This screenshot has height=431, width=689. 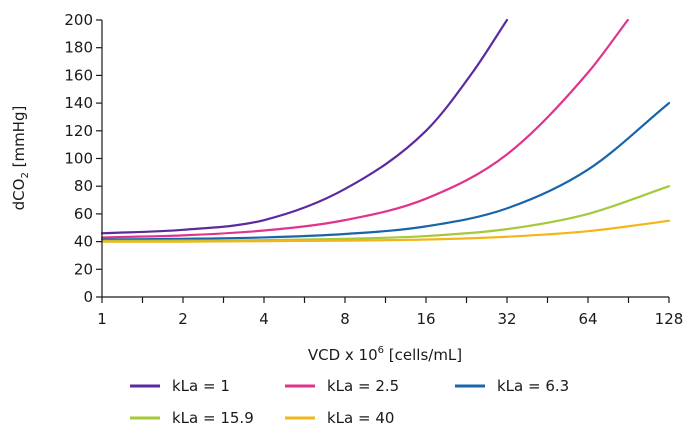 I want to click on x-tick-label-4: 4, so click(x=264, y=319).